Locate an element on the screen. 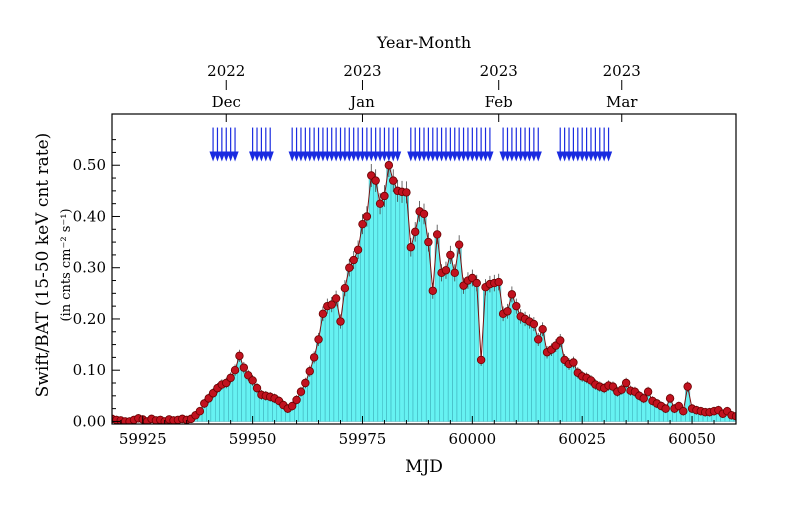  x-tick-label: 60050 is located at coordinates (692, 439).